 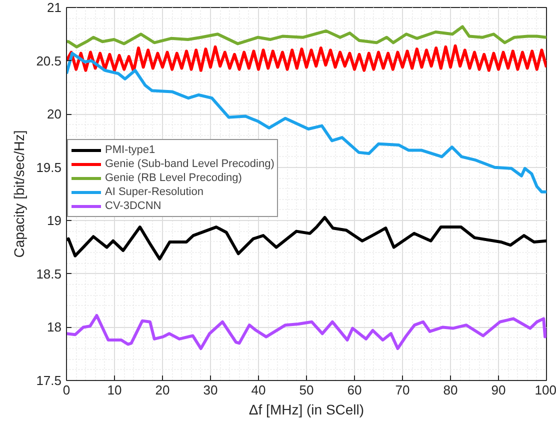 I want to click on x-tick-label: 70, so click(x=402, y=390).